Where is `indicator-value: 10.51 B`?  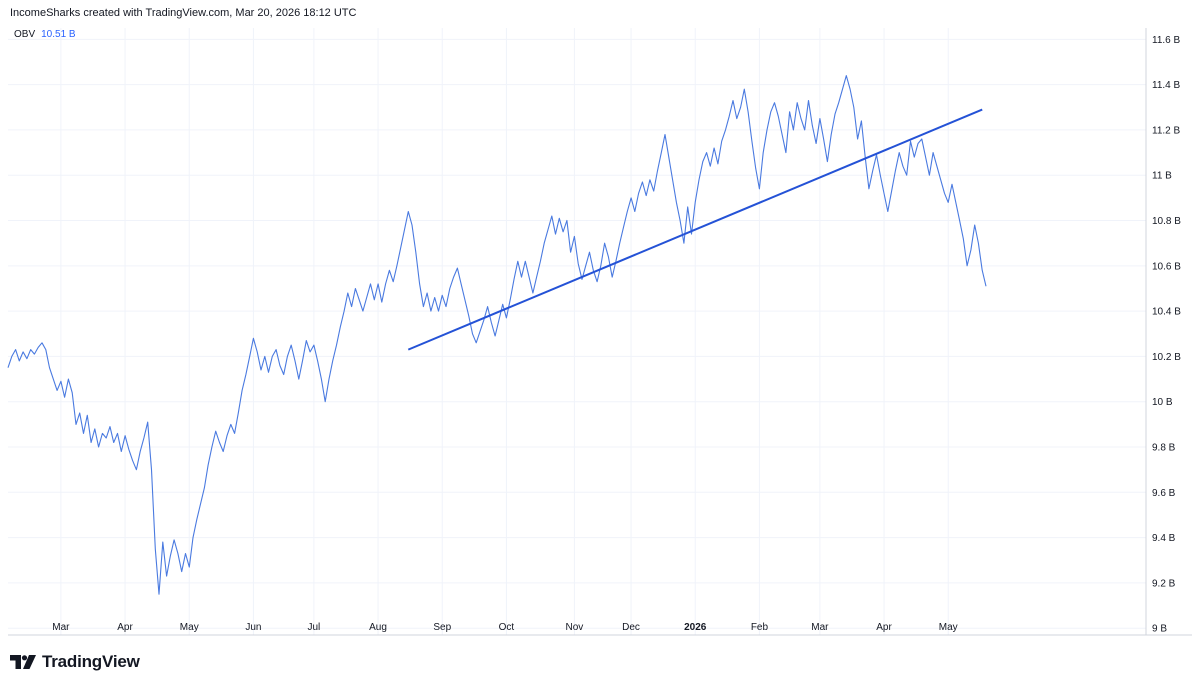
indicator-value: 10.51 B is located at coordinates (58, 34).